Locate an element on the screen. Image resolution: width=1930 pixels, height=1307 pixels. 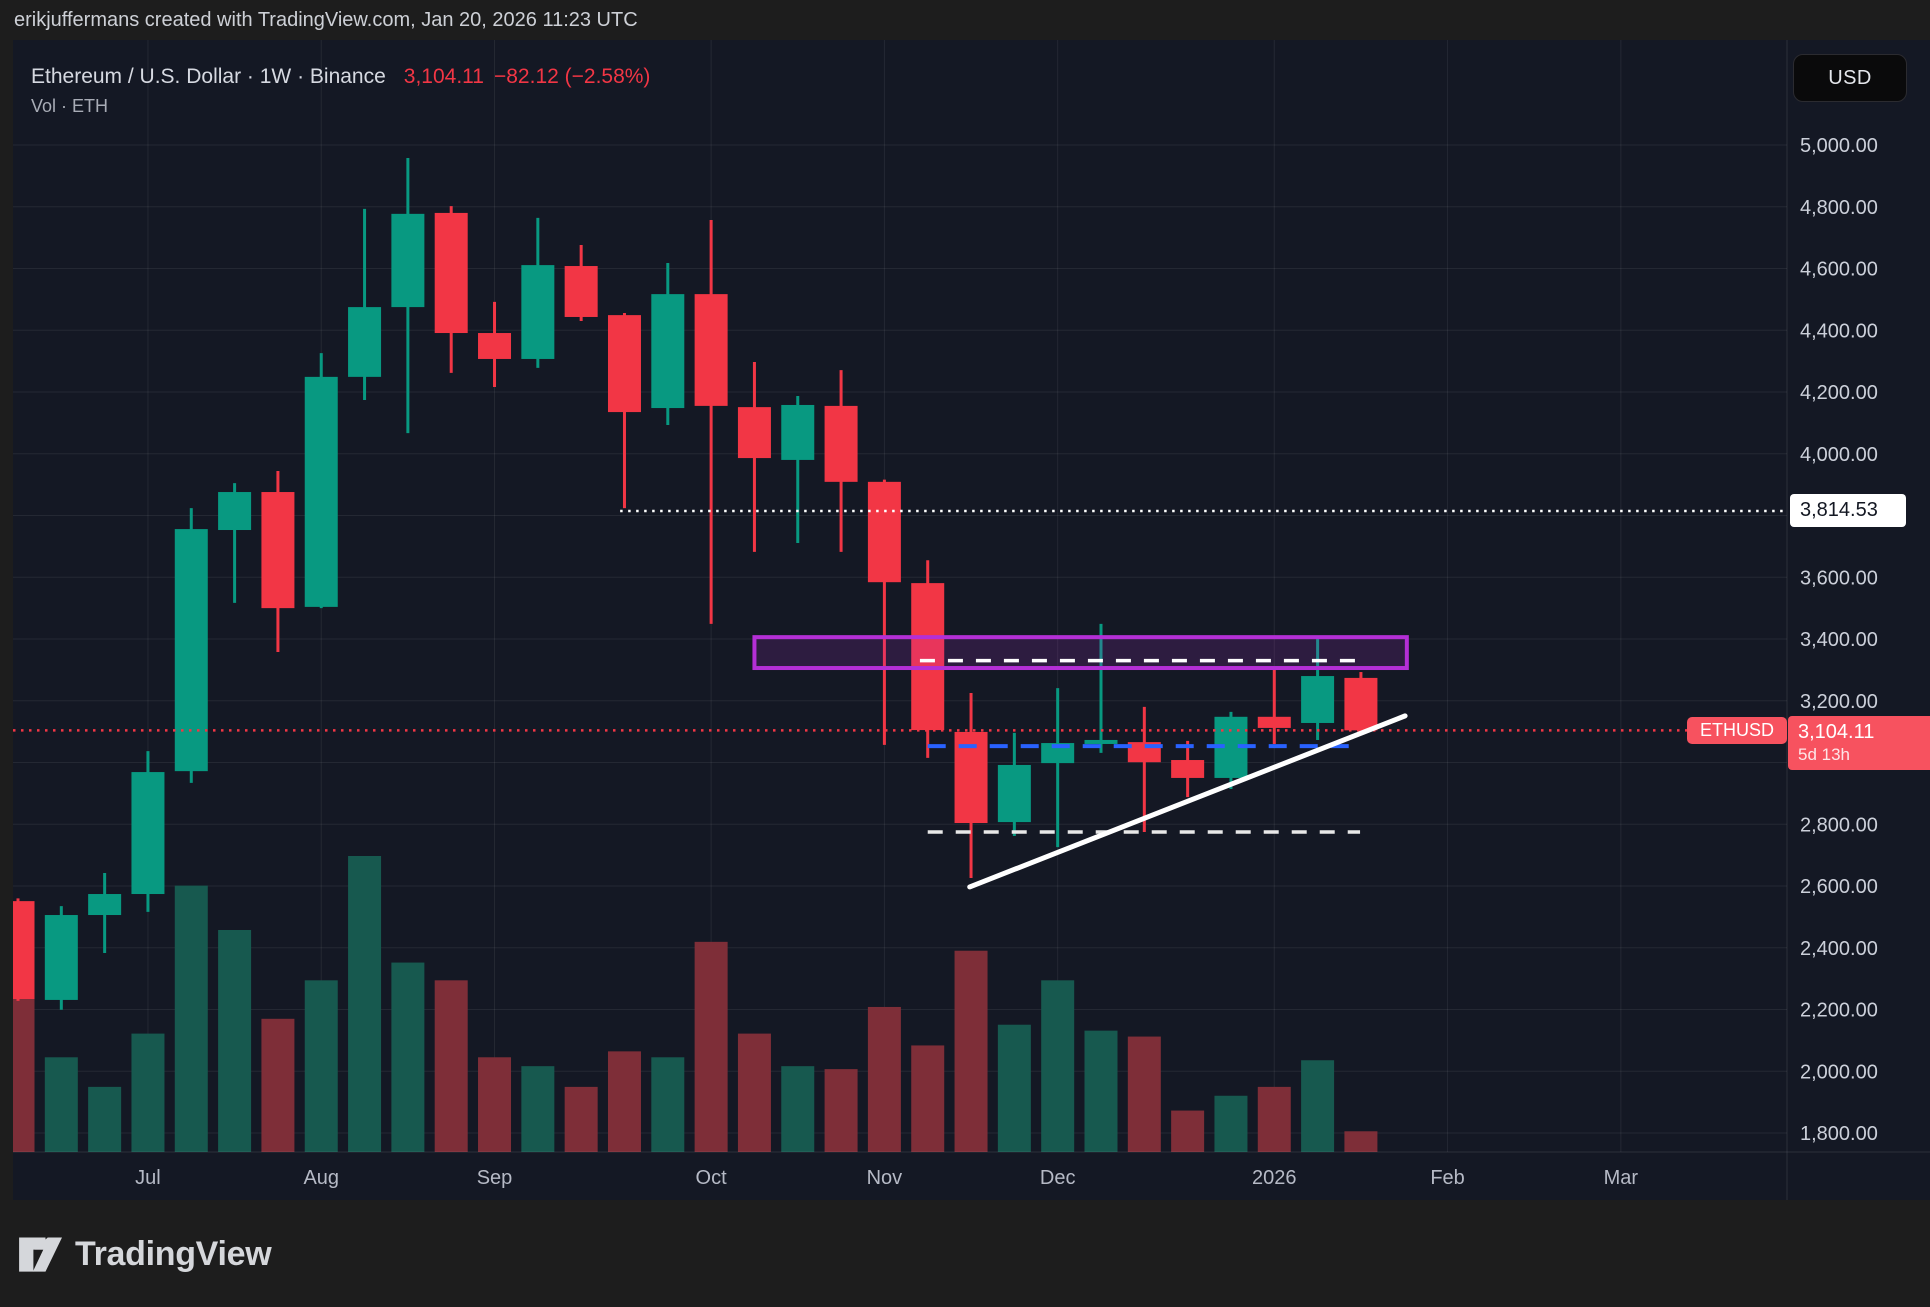
time-tick-label: Jul is located at coordinates (148, 1178).